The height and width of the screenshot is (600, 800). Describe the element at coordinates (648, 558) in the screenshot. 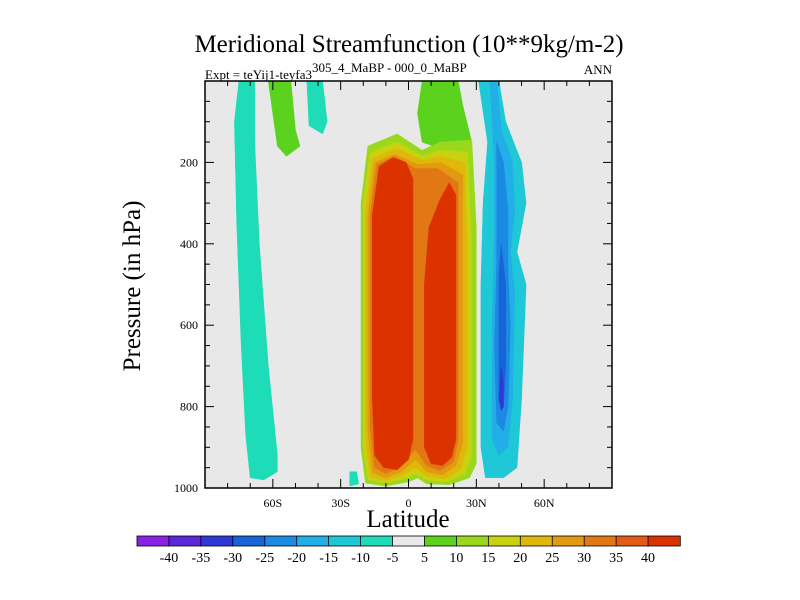

I see `colorbar-label: 40` at that location.